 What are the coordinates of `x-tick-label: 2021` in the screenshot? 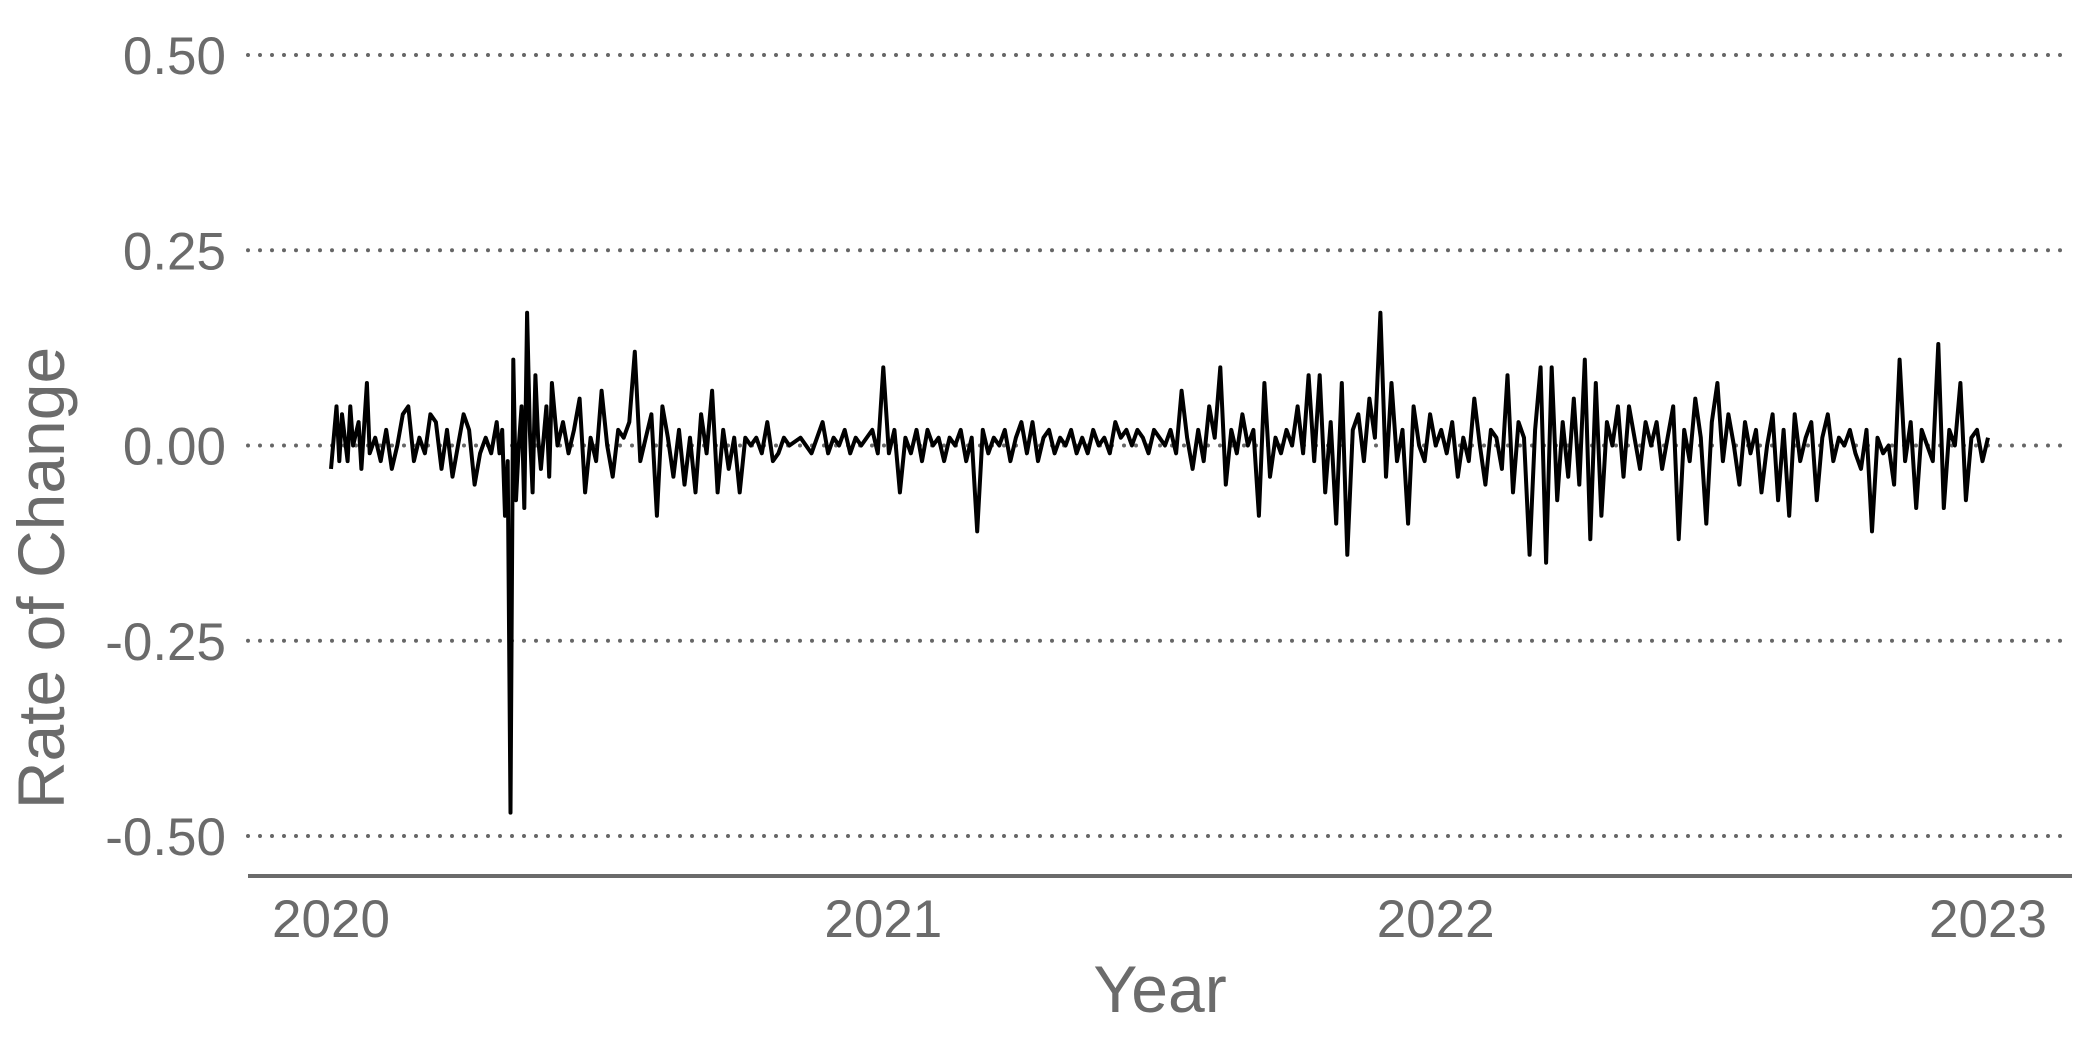 It's located at (883, 919).